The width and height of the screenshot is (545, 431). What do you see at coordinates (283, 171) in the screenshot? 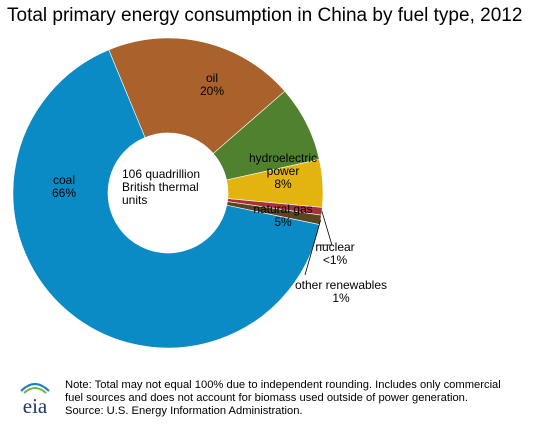
I see `label-hydroelectric-line-1: power` at bounding box center [283, 171].